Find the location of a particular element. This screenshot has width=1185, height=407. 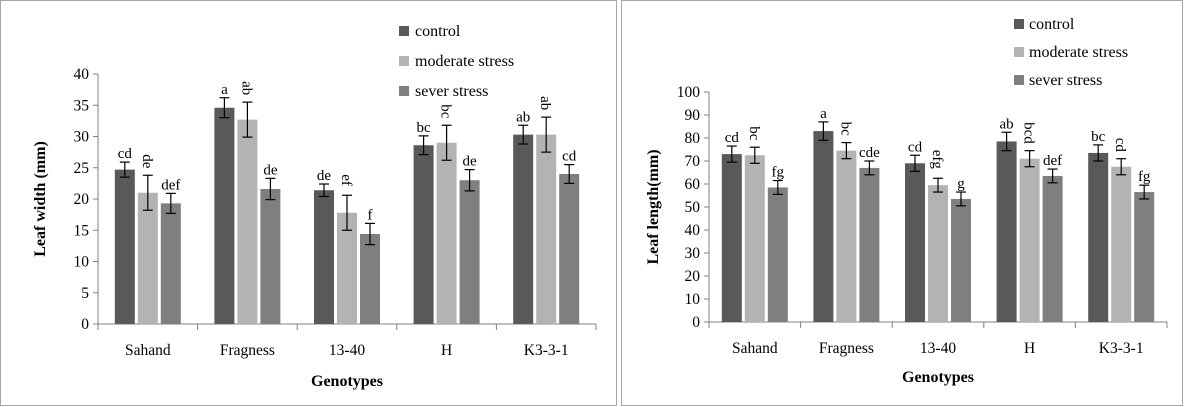

y-tick-label: 25 is located at coordinates (82, 168).